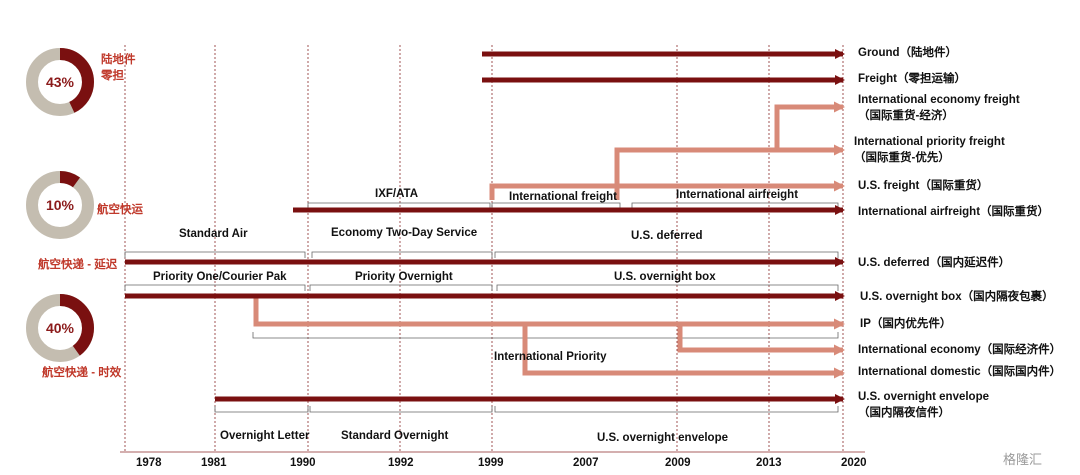  I want to click on arrow-international-domestic, so click(683, 351).